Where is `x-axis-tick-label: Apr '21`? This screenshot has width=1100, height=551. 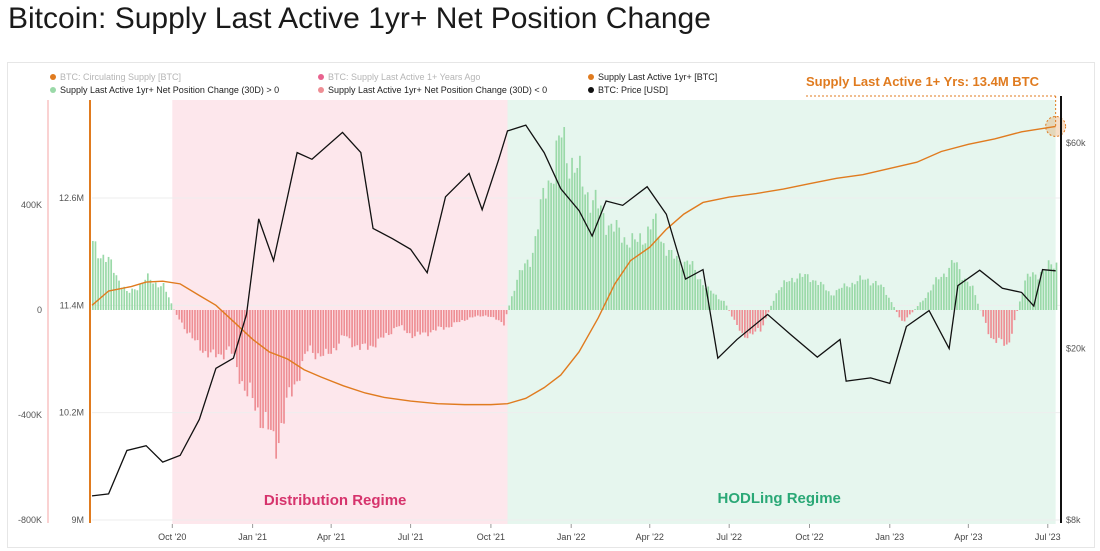
x-axis-tick-label: Apr '21 is located at coordinates (331, 537).